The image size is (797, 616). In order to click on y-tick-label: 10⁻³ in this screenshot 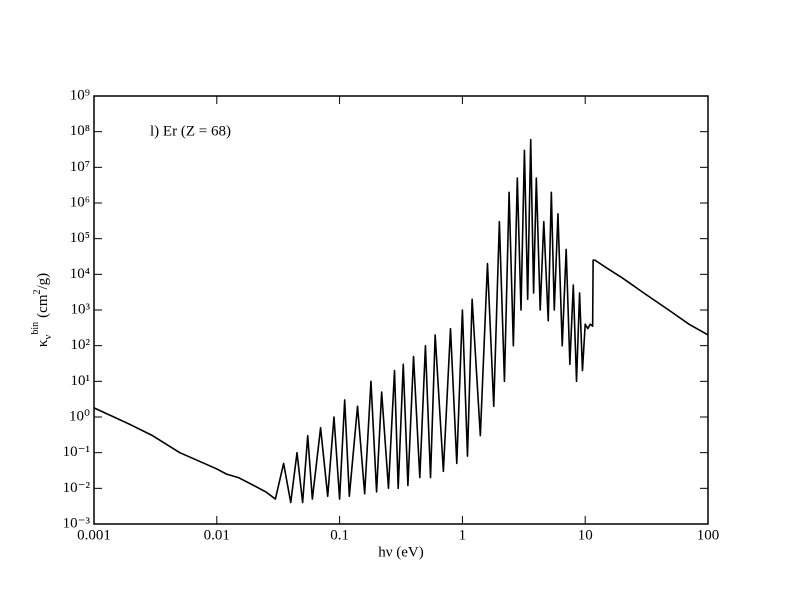, I will do `click(77, 523)`.